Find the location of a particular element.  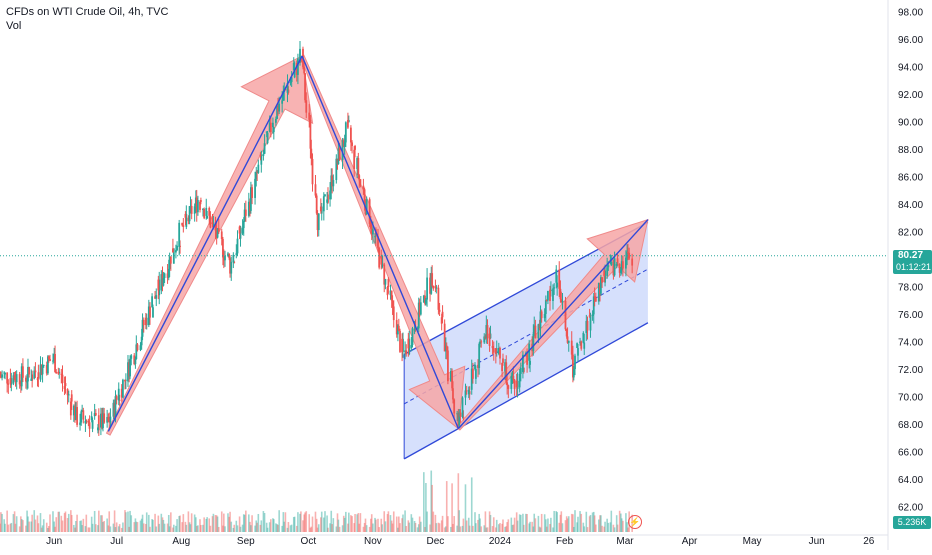

chart-legend: CFDs on WTI Crude Oil, 4h, TVC Vol is located at coordinates (87, 19).